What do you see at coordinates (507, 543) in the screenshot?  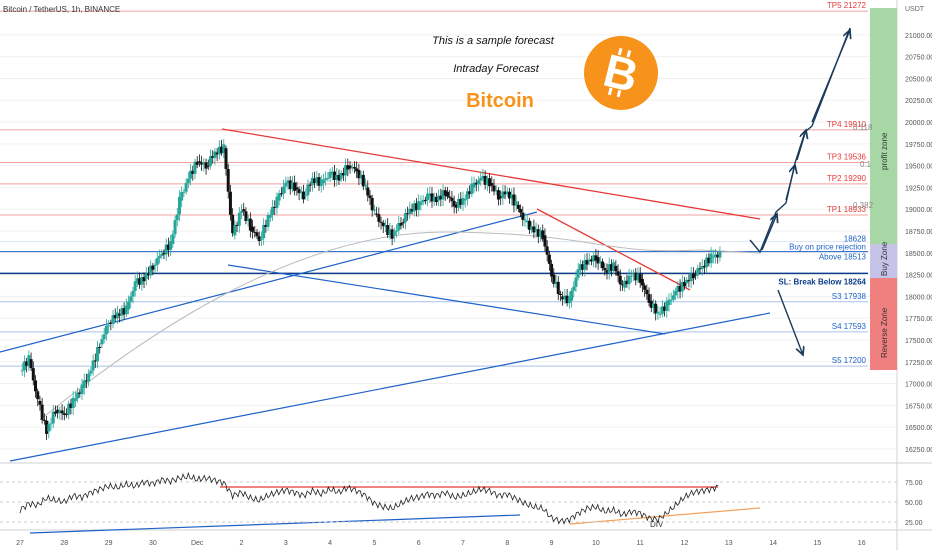 I see `time-tick-label: 8` at bounding box center [507, 543].